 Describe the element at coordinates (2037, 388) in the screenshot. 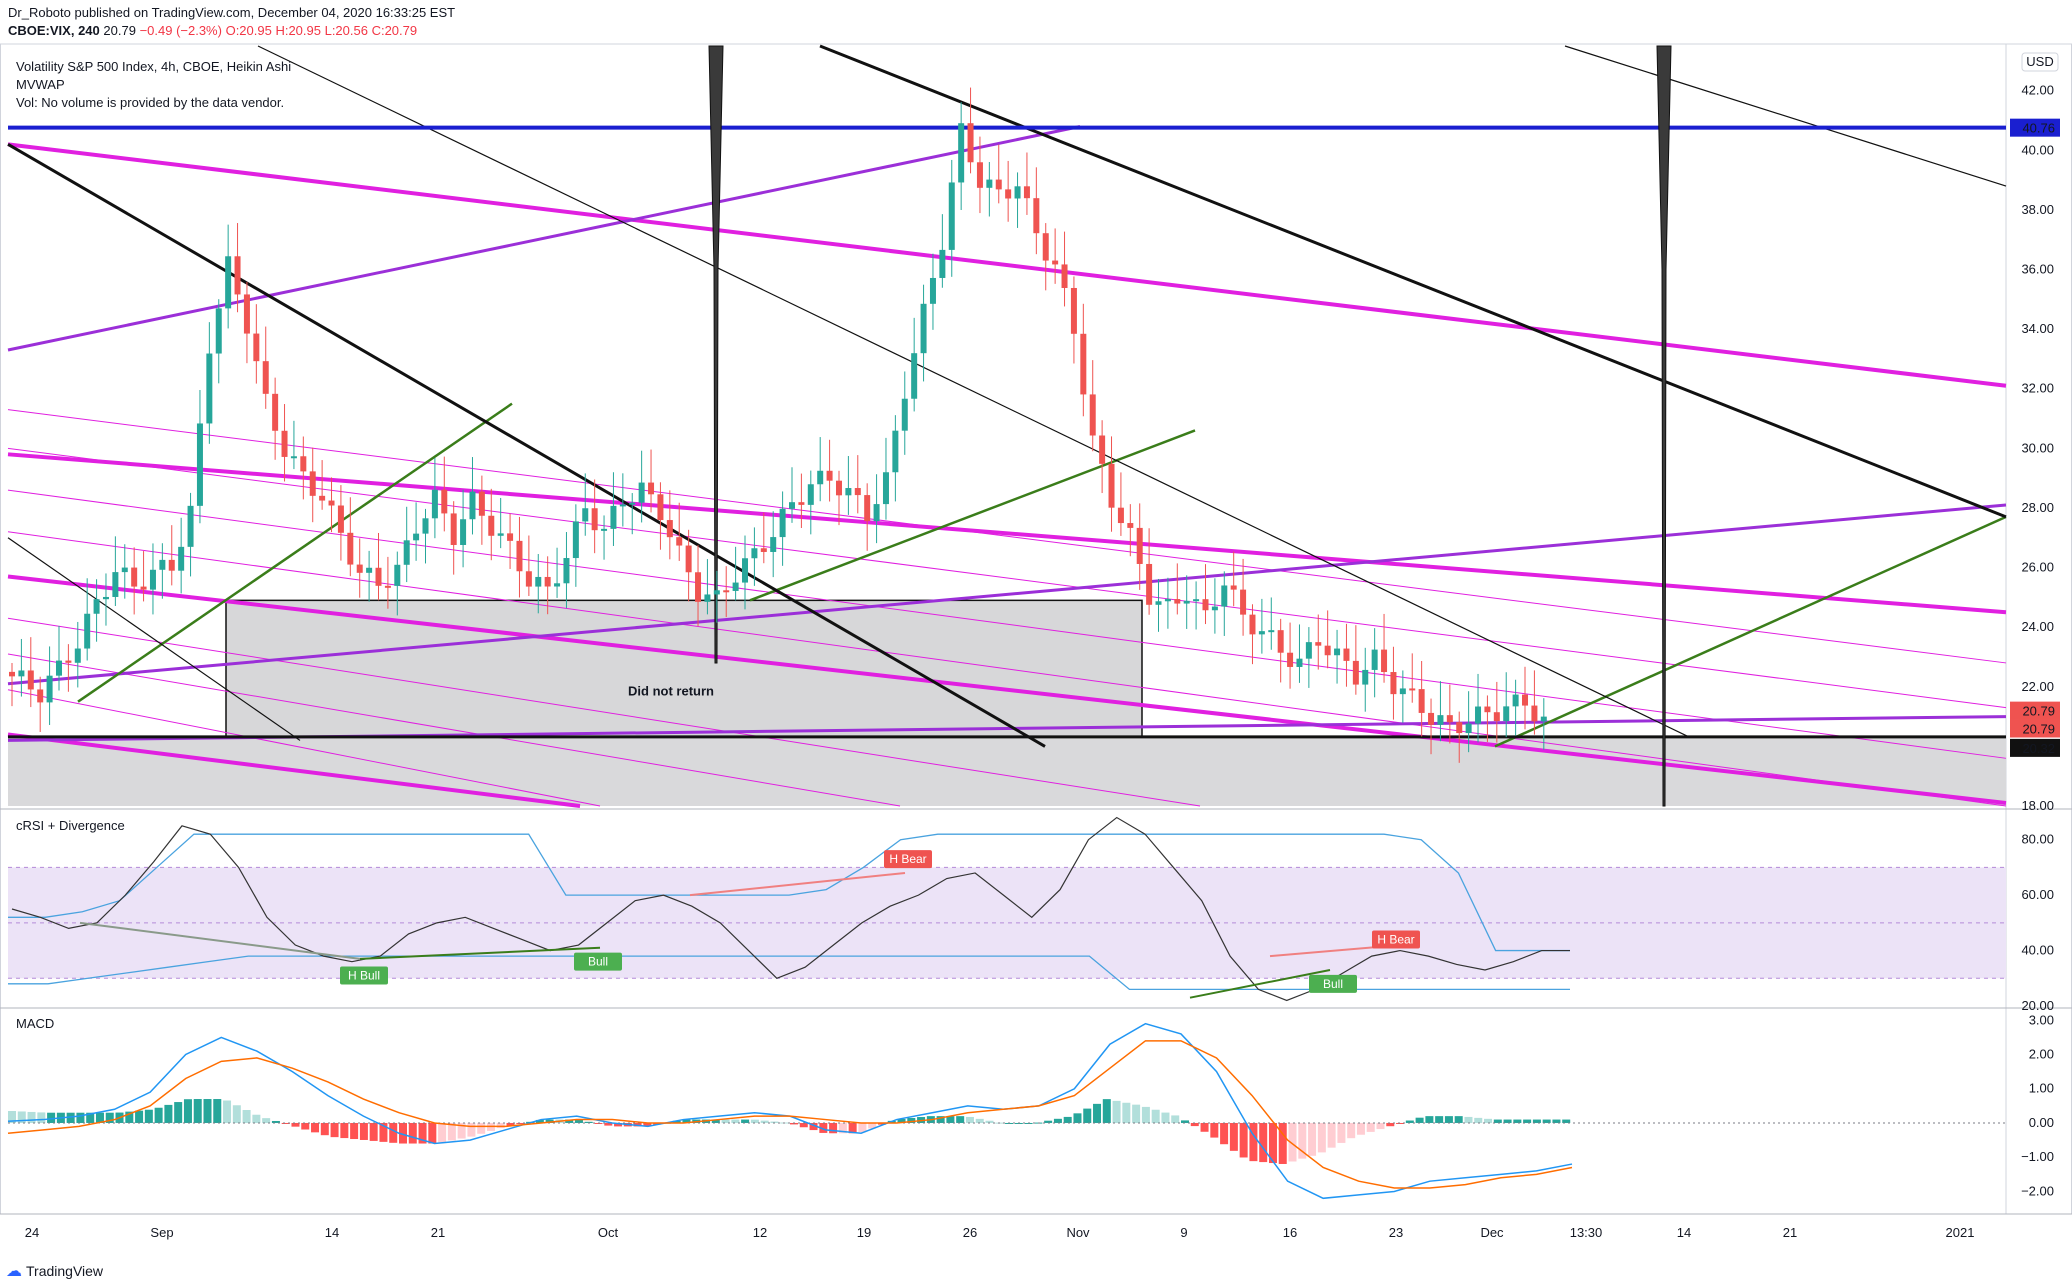

I see `price-tick: 32.00` at that location.